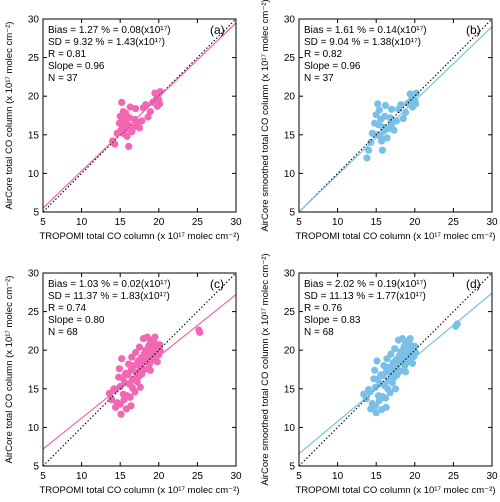  What do you see at coordinates (109, 284) in the screenshot?
I see `panel-c-stat-bias: Bias = 1.03 % = 0.02(x10¹⁷)` at bounding box center [109, 284].